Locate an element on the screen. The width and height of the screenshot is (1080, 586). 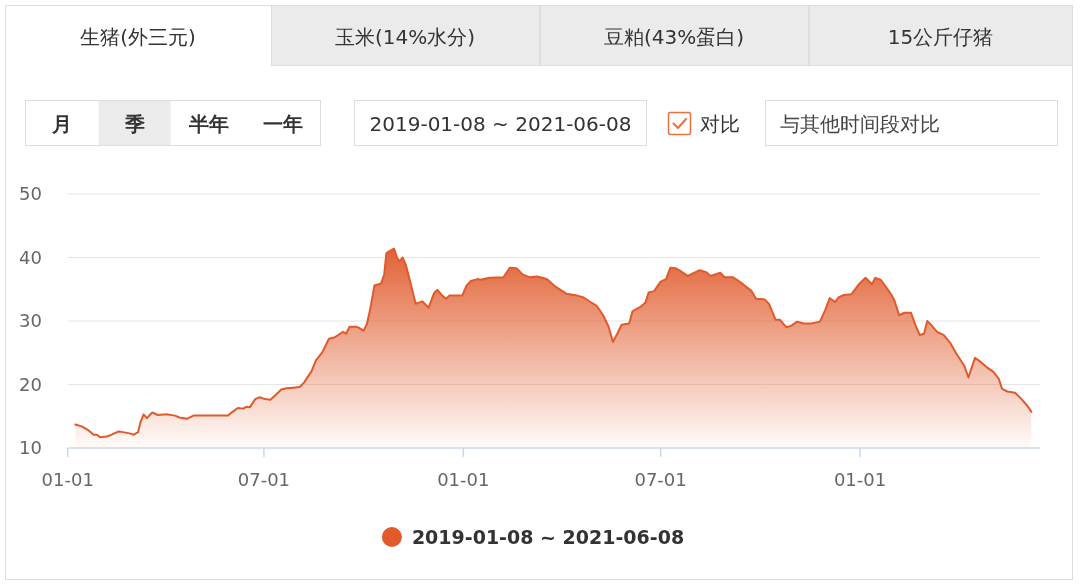
y-tick-label: 40 is located at coordinates (30, 257).